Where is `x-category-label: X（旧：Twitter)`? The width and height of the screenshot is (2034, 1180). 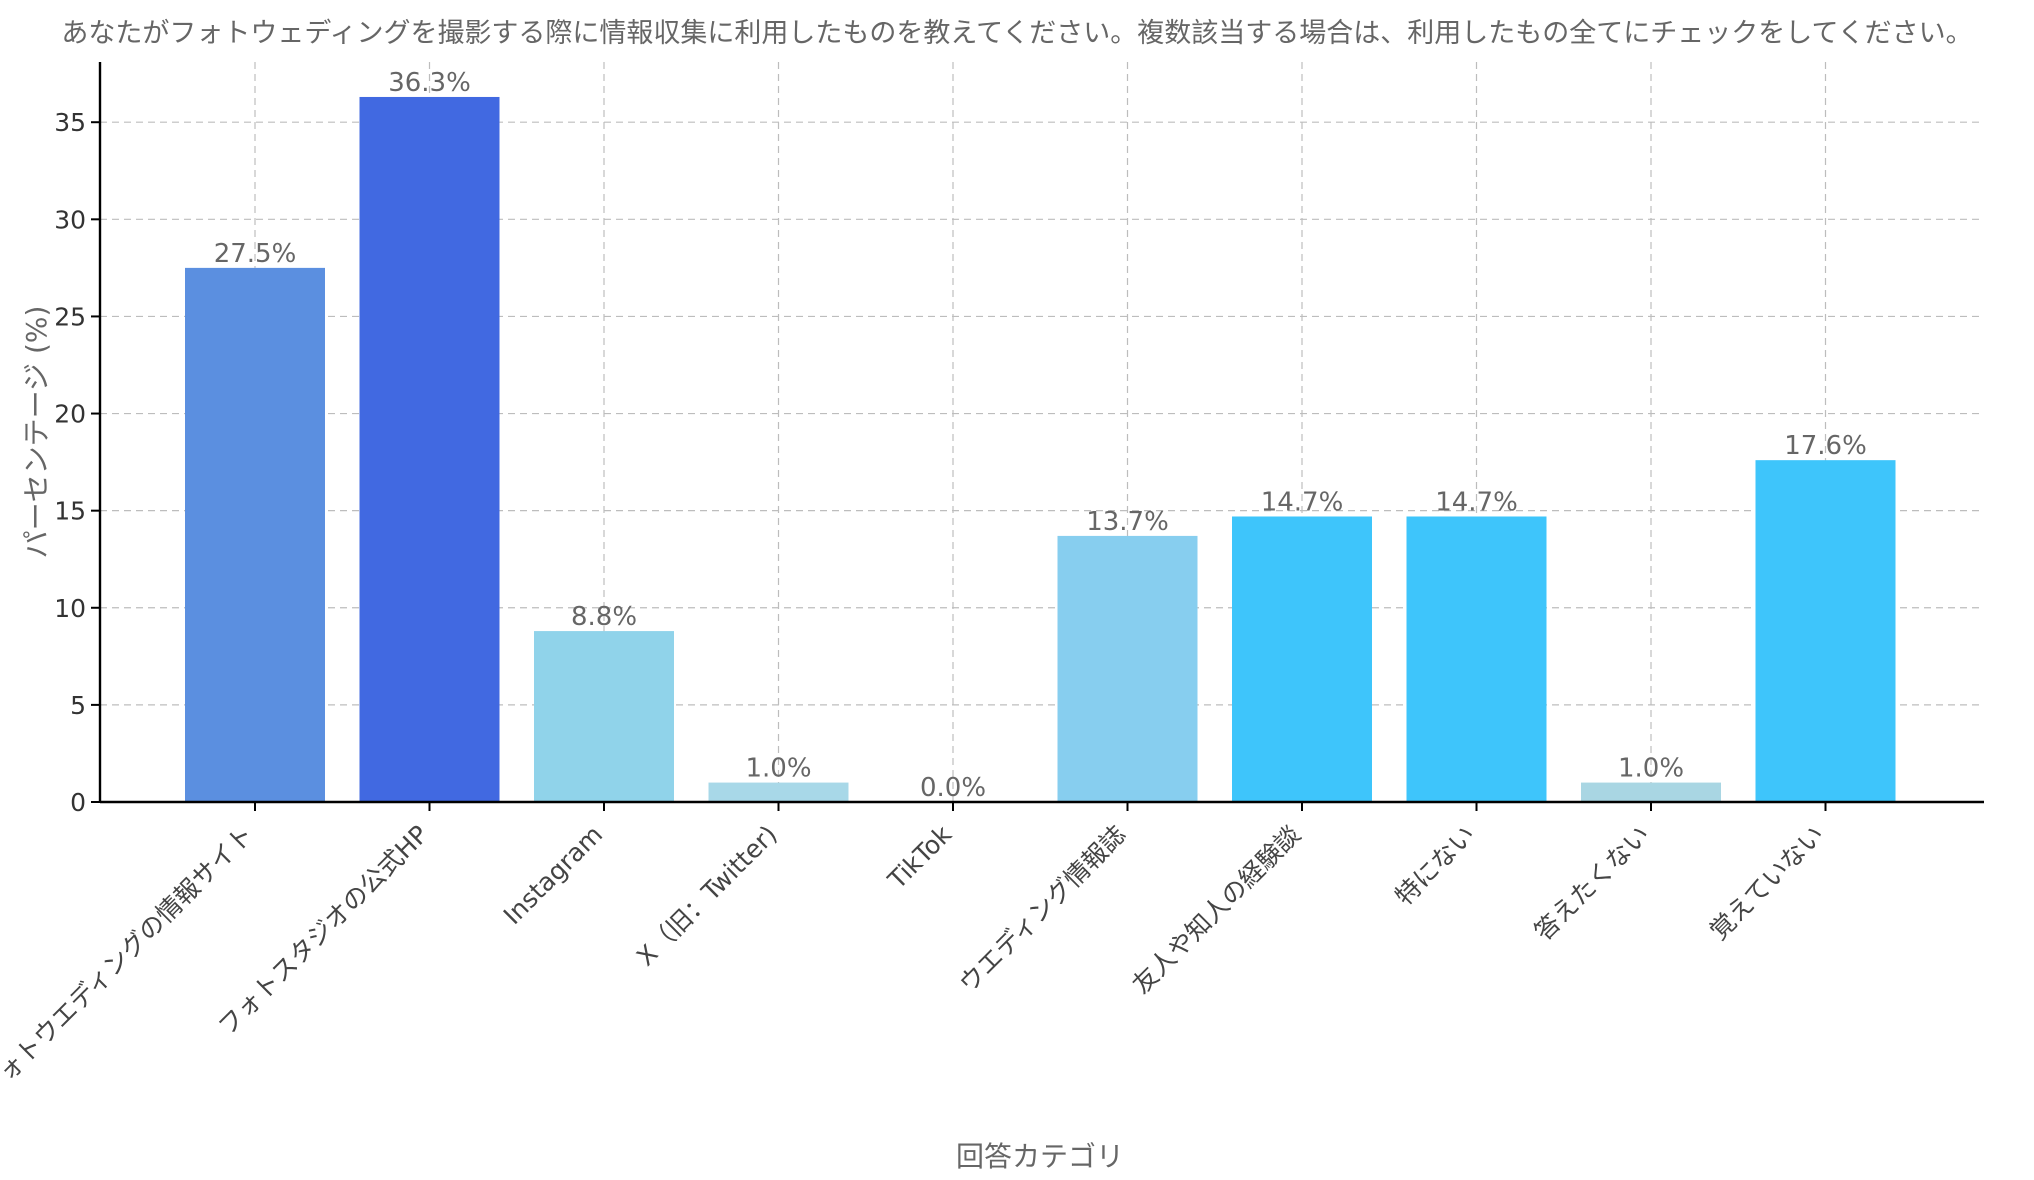
x-category-label: X（旧：Twitter) is located at coordinates (707, 896).